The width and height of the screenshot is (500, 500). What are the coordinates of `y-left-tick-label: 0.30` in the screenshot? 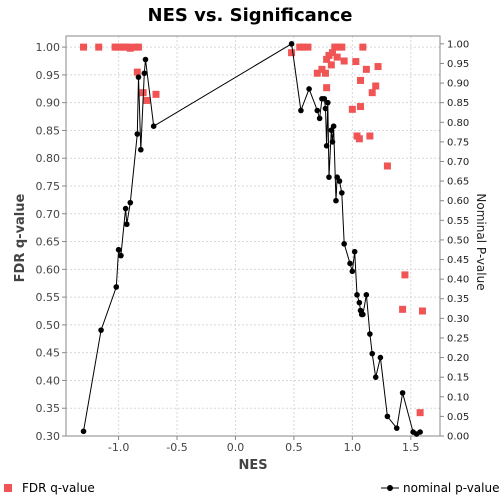 It's located at (48, 436).